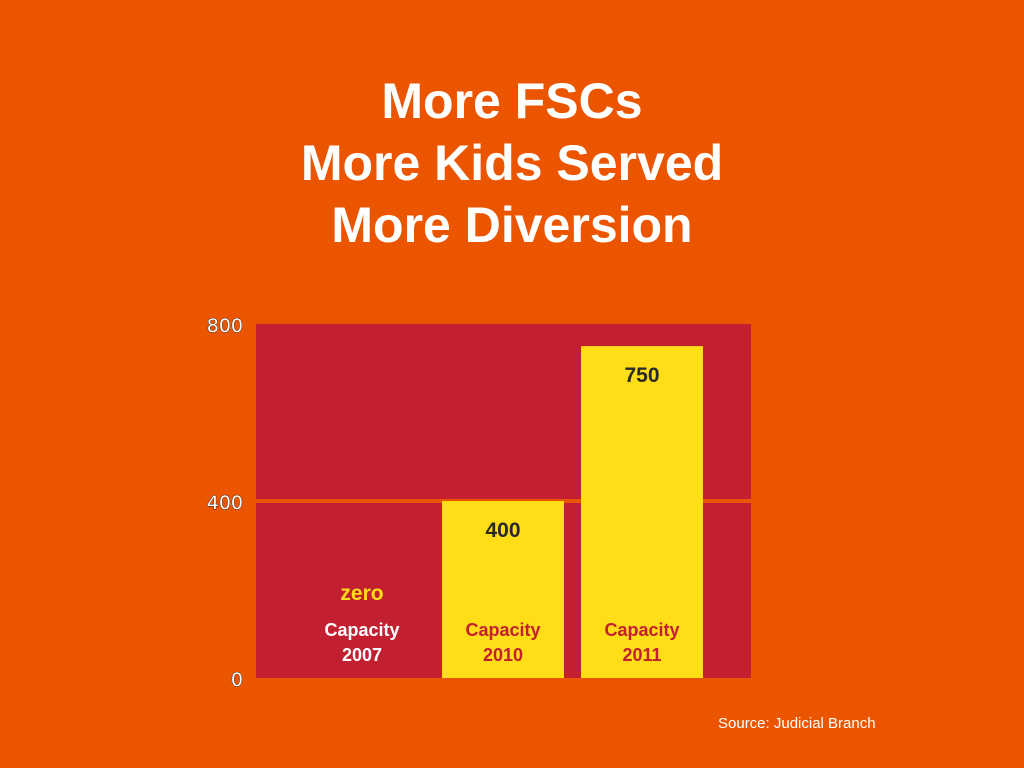 The height and width of the screenshot is (768, 1024). I want to click on category-label-0-1: 2007, so click(362, 655).